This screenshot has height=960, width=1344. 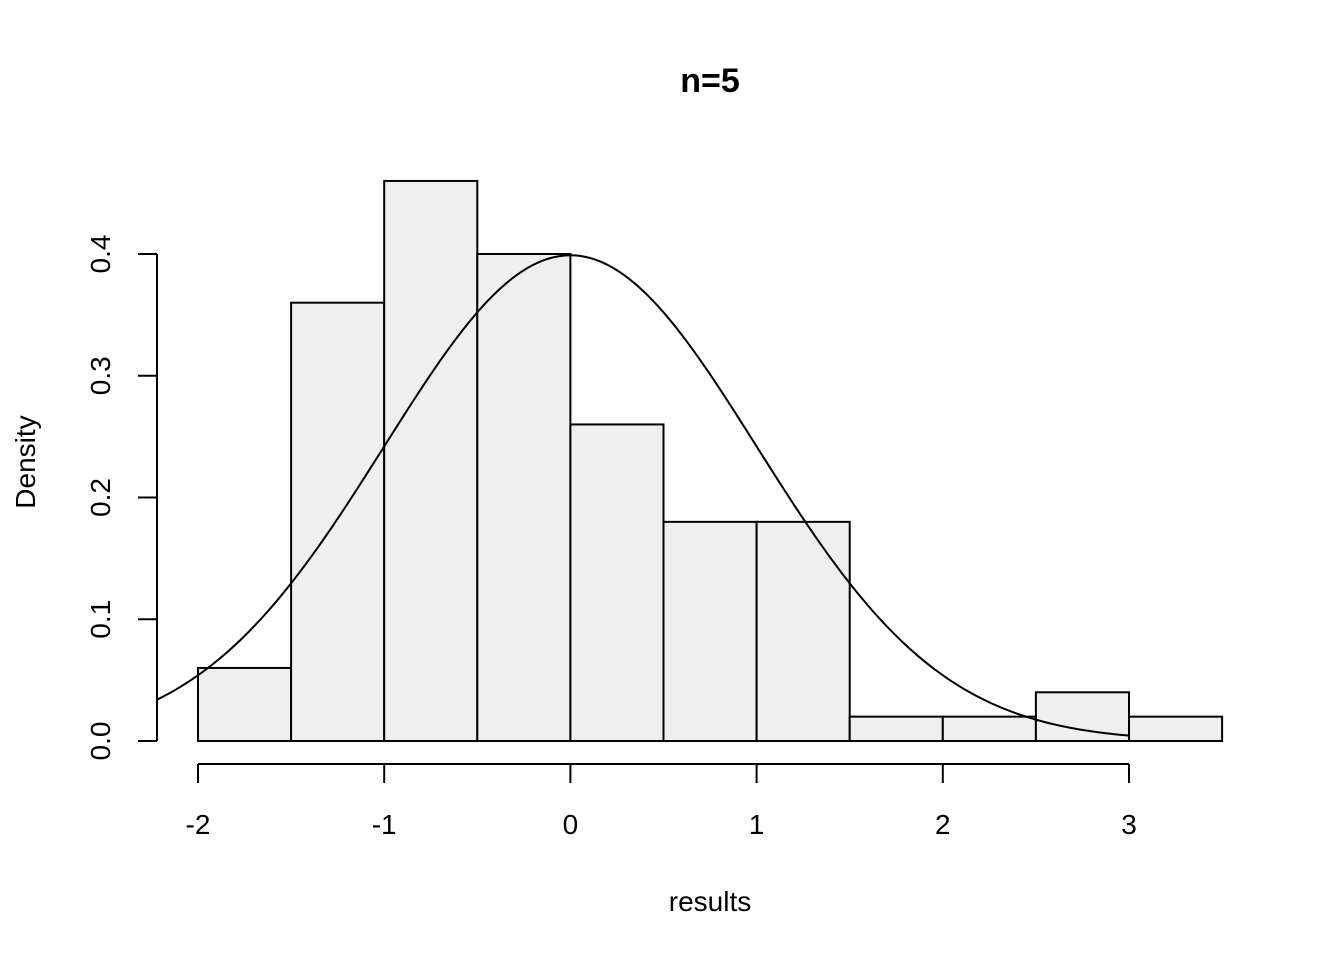 I want to click on y-tick-label: 0.4, so click(x=100, y=254).